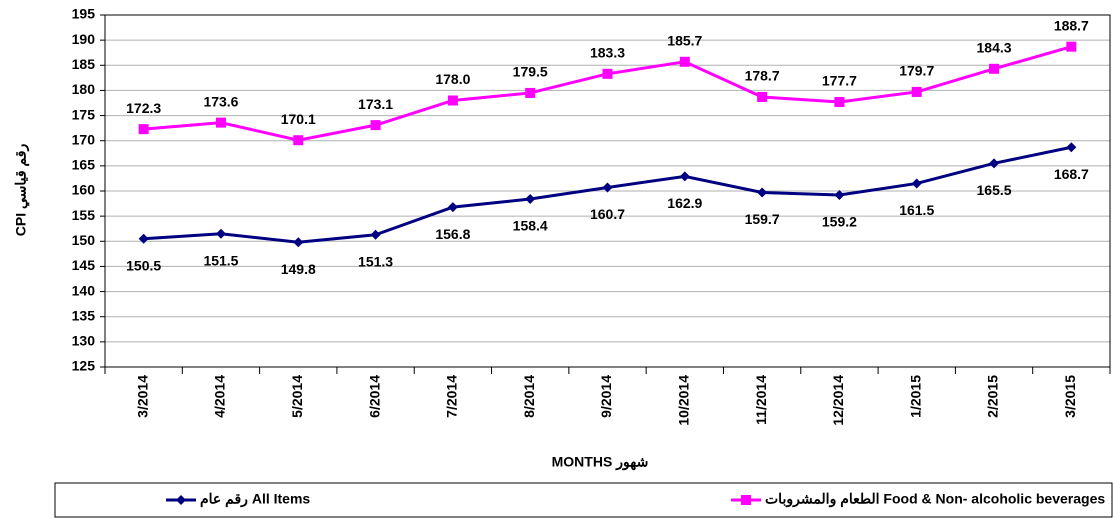 The height and width of the screenshot is (518, 1113). I want to click on data-label: 156.8, so click(452, 234).